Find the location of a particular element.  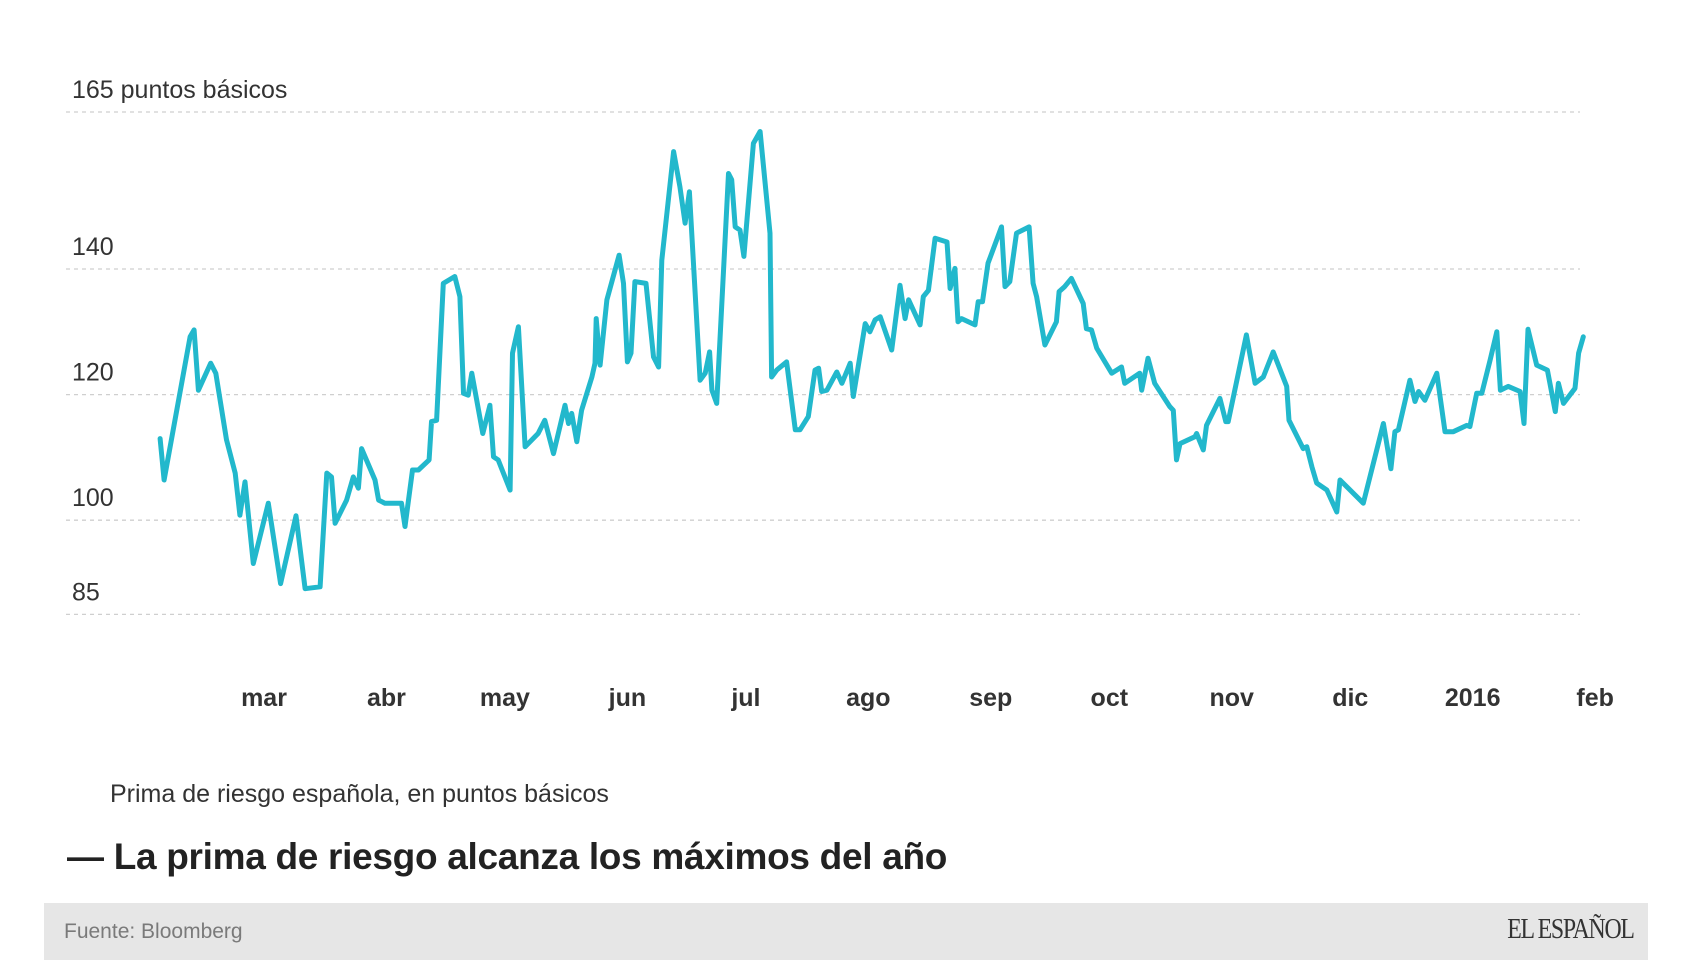

x-tick-label: nov is located at coordinates (1232, 698).